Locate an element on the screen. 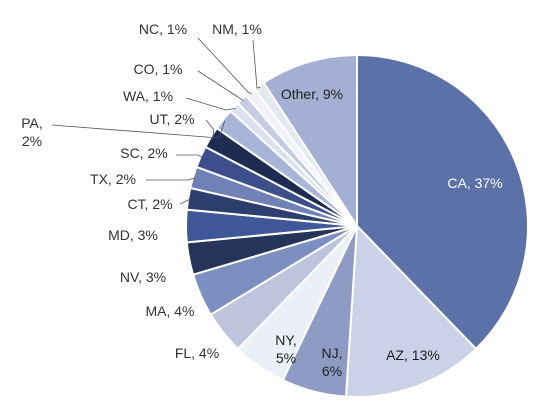  slice-label-az: AZ, 13% is located at coordinates (413, 355).